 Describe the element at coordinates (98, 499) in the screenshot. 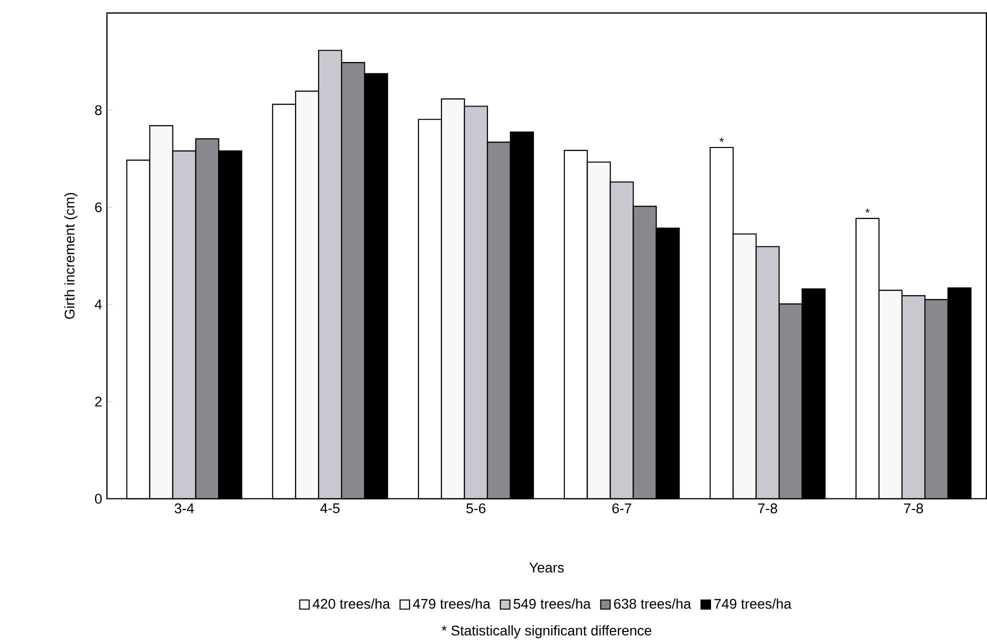

I see `y-tick-label: 0` at that location.